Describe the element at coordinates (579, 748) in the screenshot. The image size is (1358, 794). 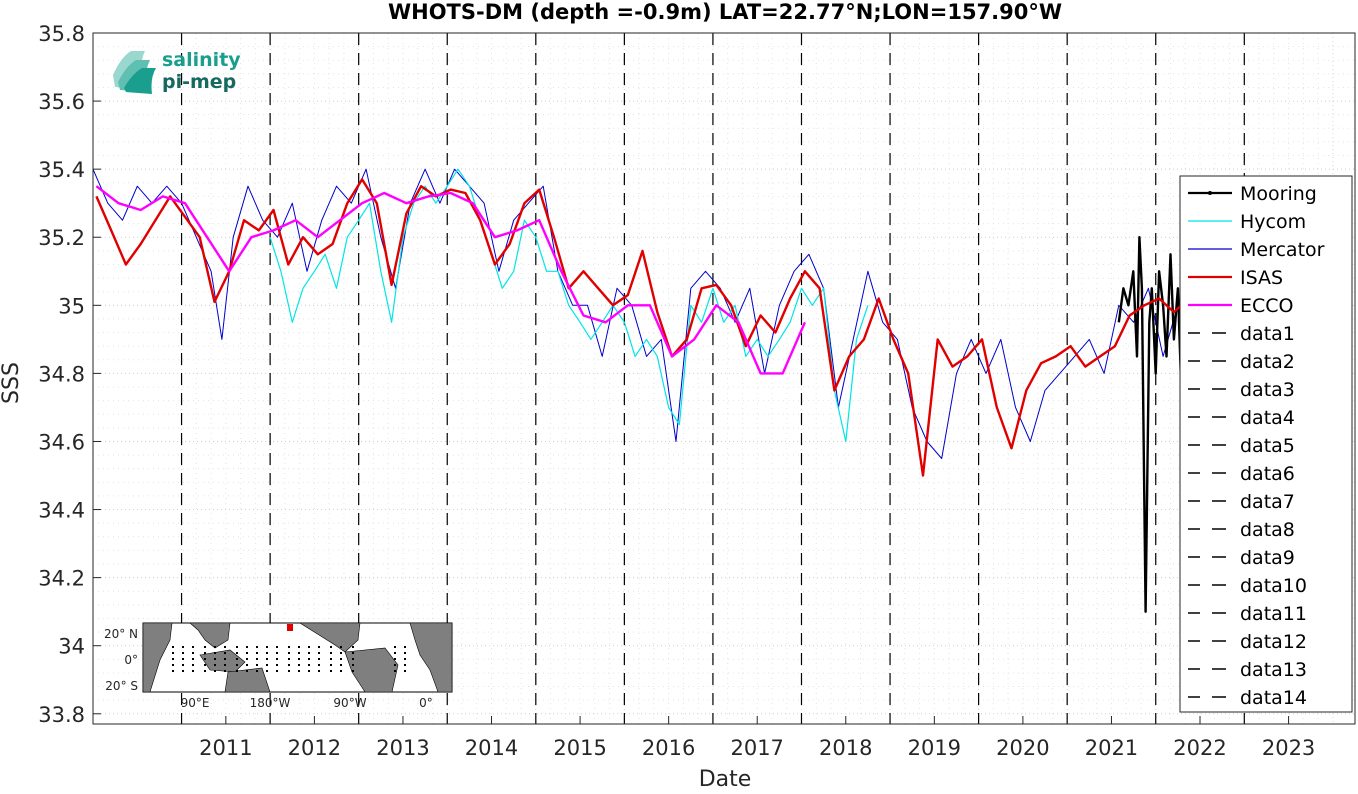
I see `x-tick-label: 2015` at that location.